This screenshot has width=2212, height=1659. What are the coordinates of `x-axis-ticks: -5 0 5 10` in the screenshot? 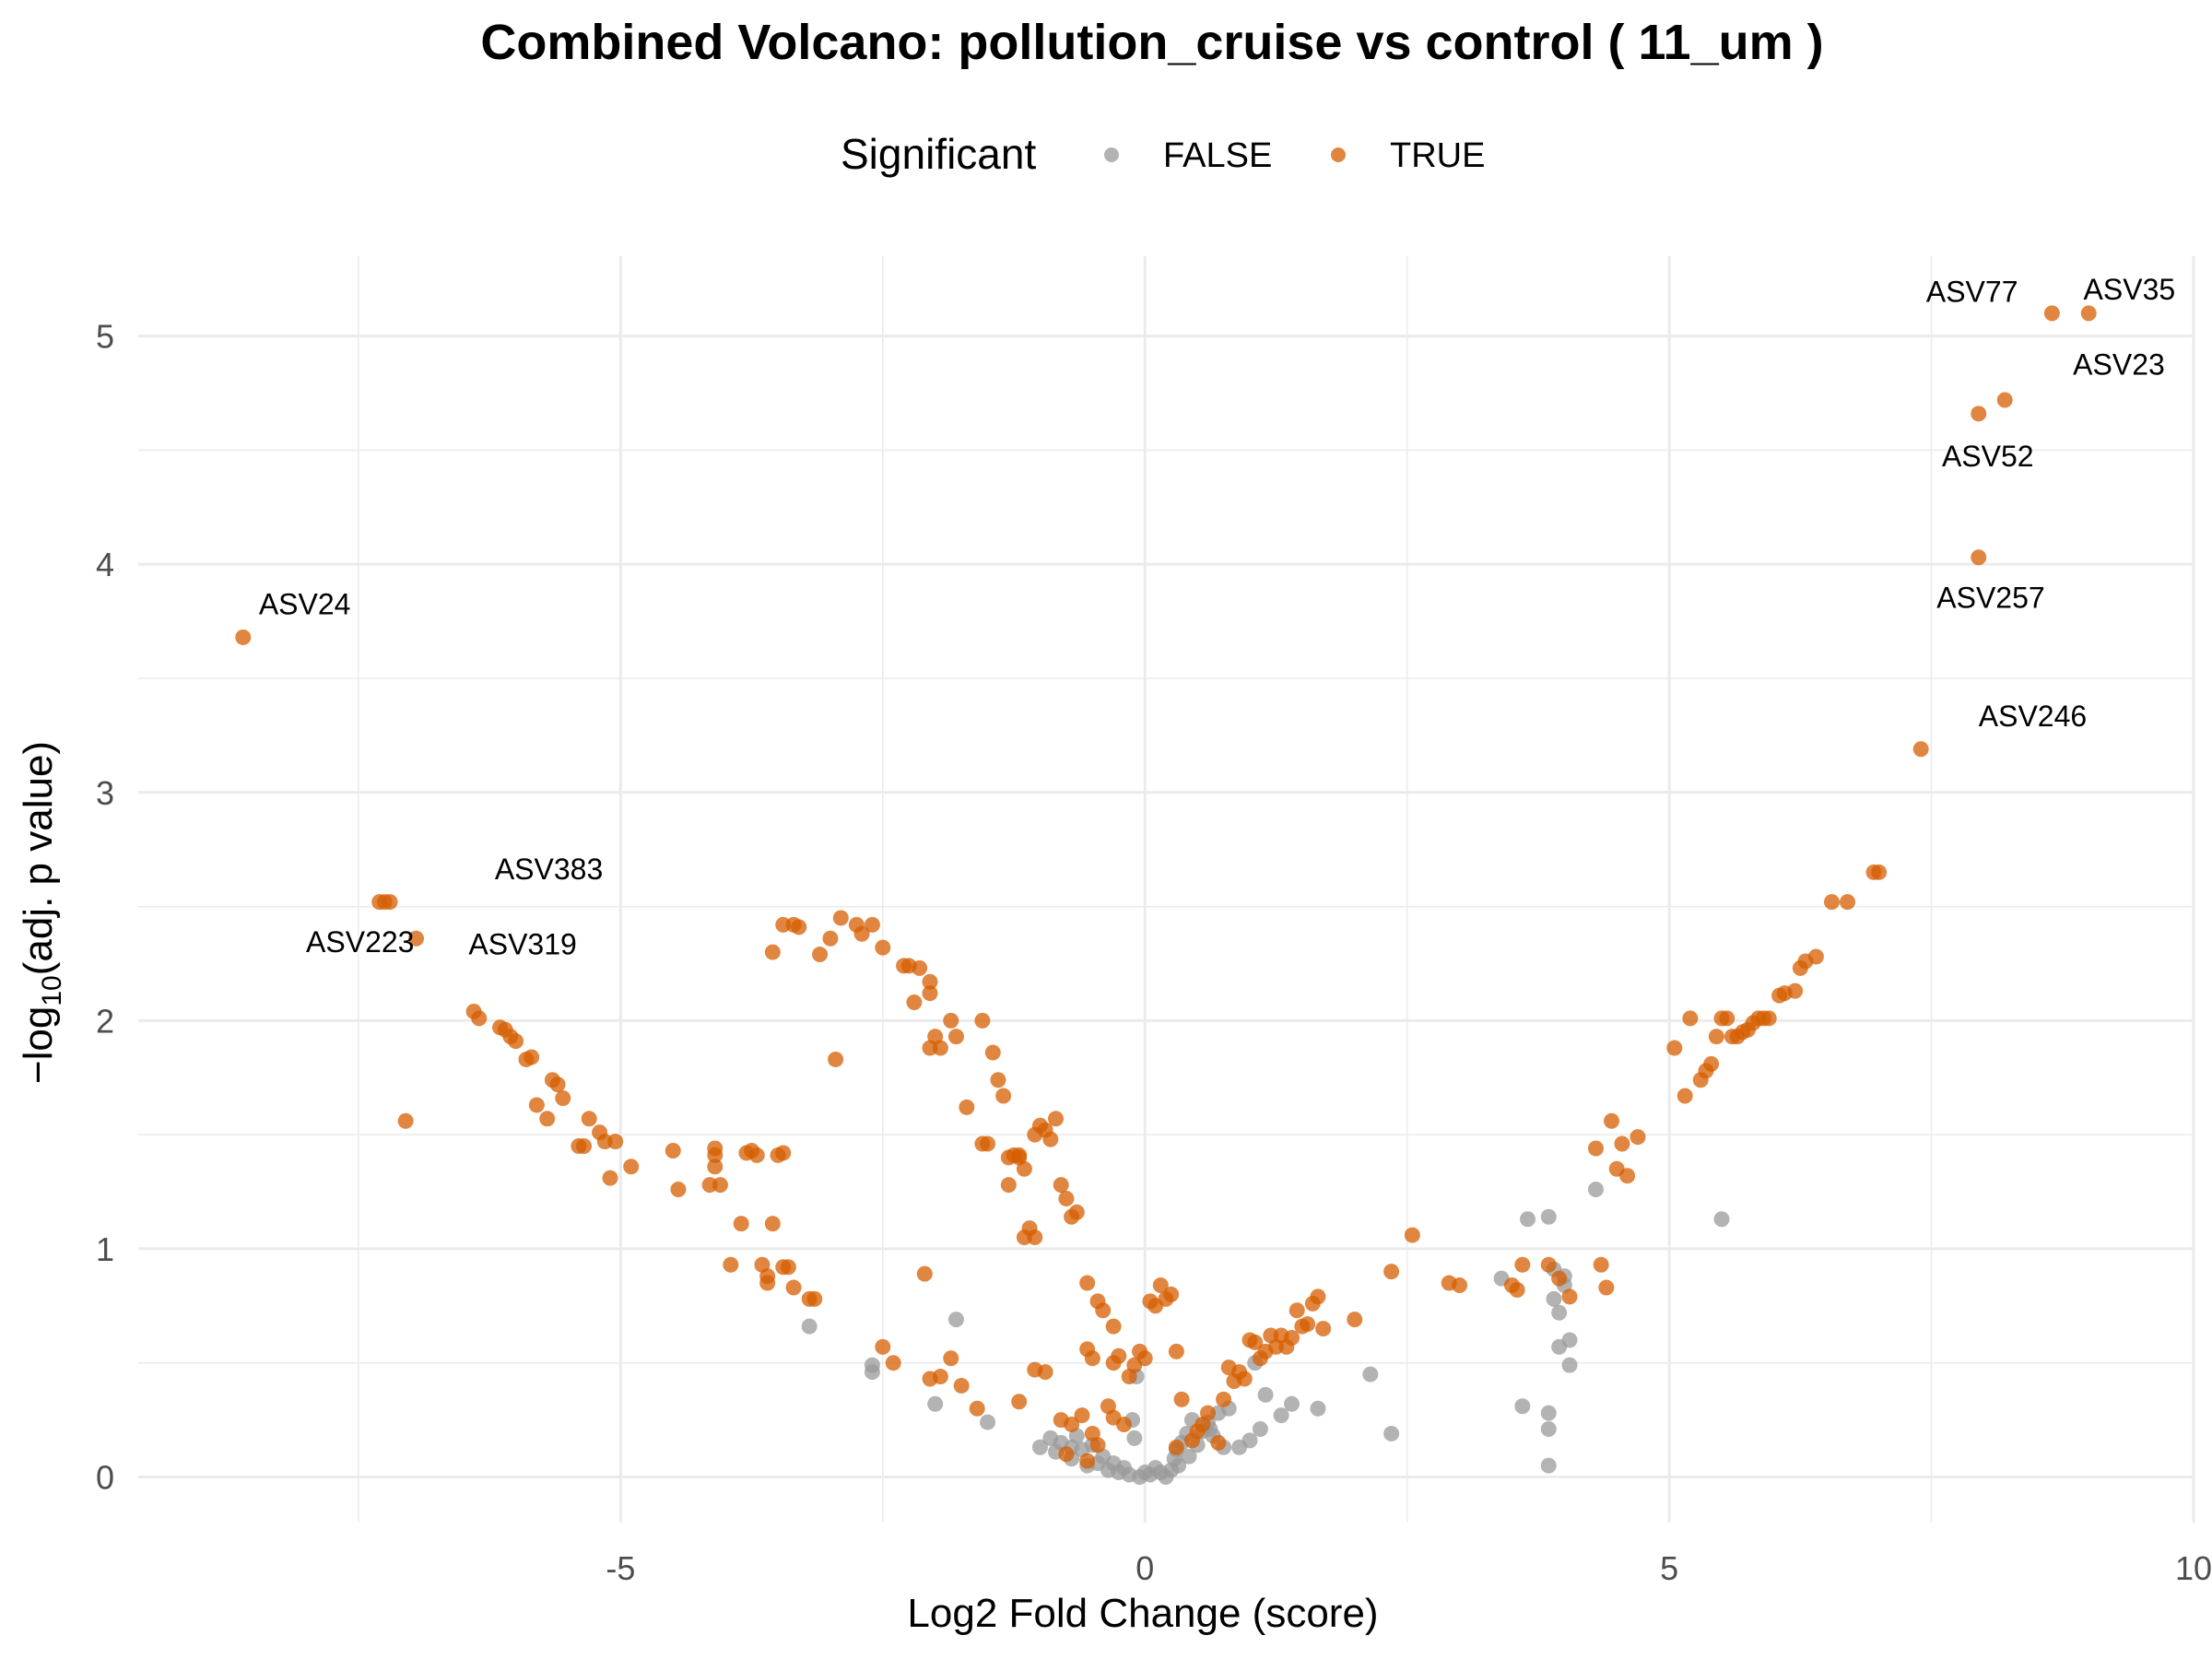 It's located at (1409, 1568).